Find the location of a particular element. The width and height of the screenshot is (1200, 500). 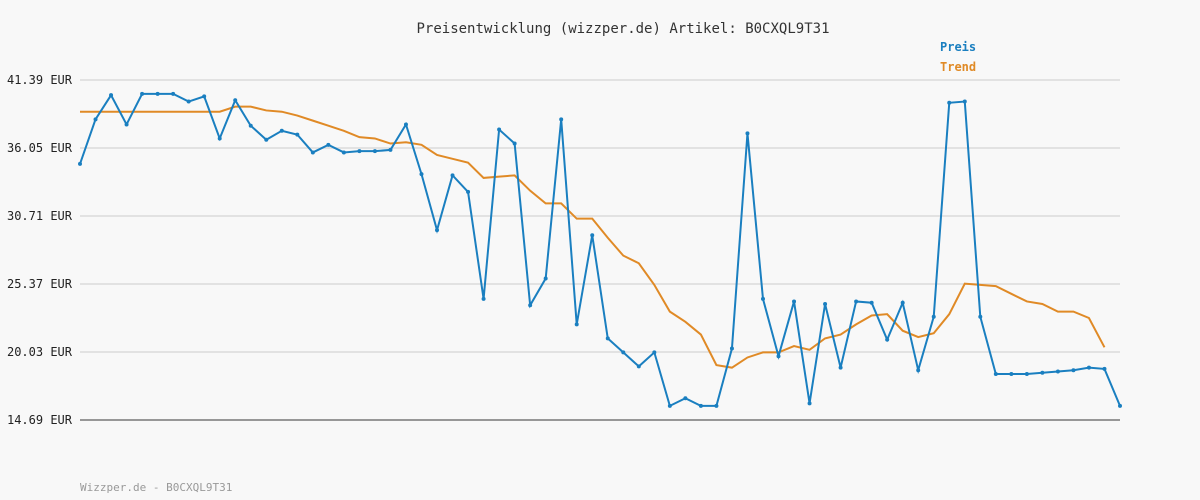

y-tick-label: 14.69 EUR is located at coordinates (40, 420).